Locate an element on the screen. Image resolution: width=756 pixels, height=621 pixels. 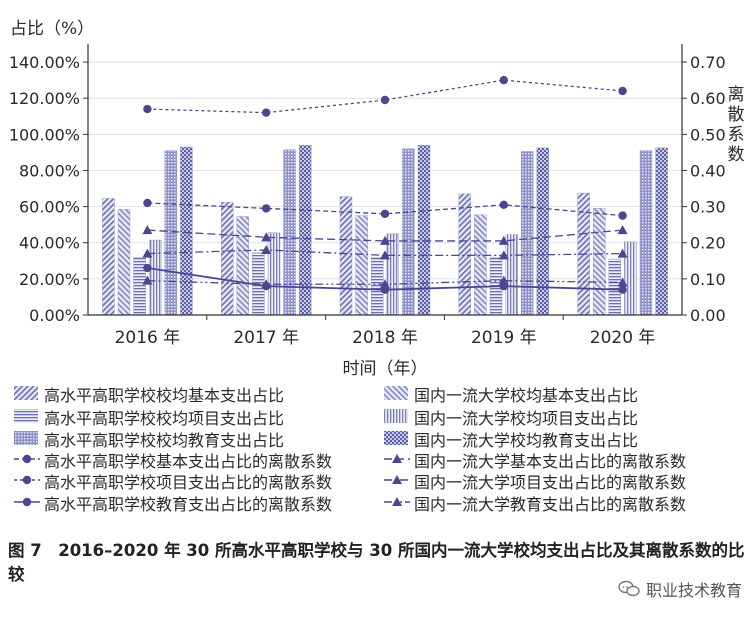
y-right-tick-label: 0.60 is located at coordinates (708, 98).